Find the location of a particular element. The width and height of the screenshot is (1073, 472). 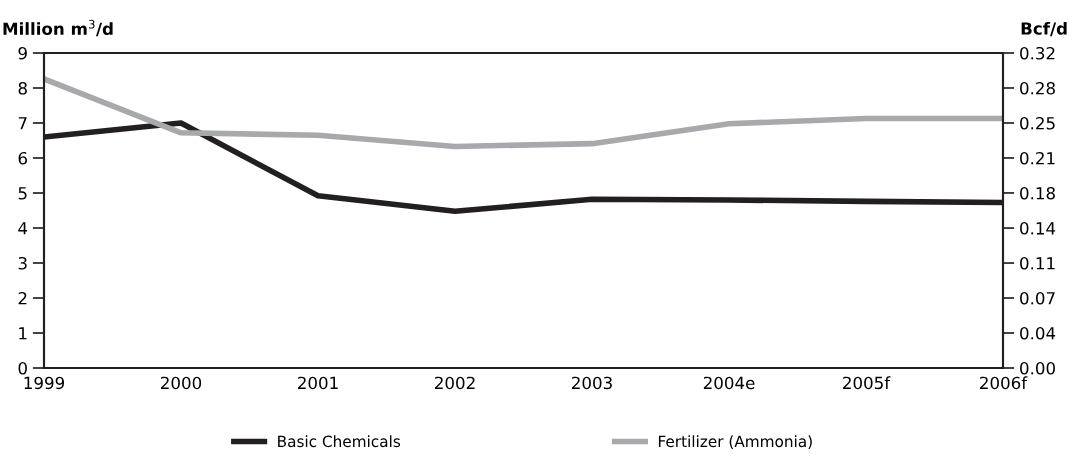

y2-tick-label: 0.25 is located at coordinates (1037, 123).